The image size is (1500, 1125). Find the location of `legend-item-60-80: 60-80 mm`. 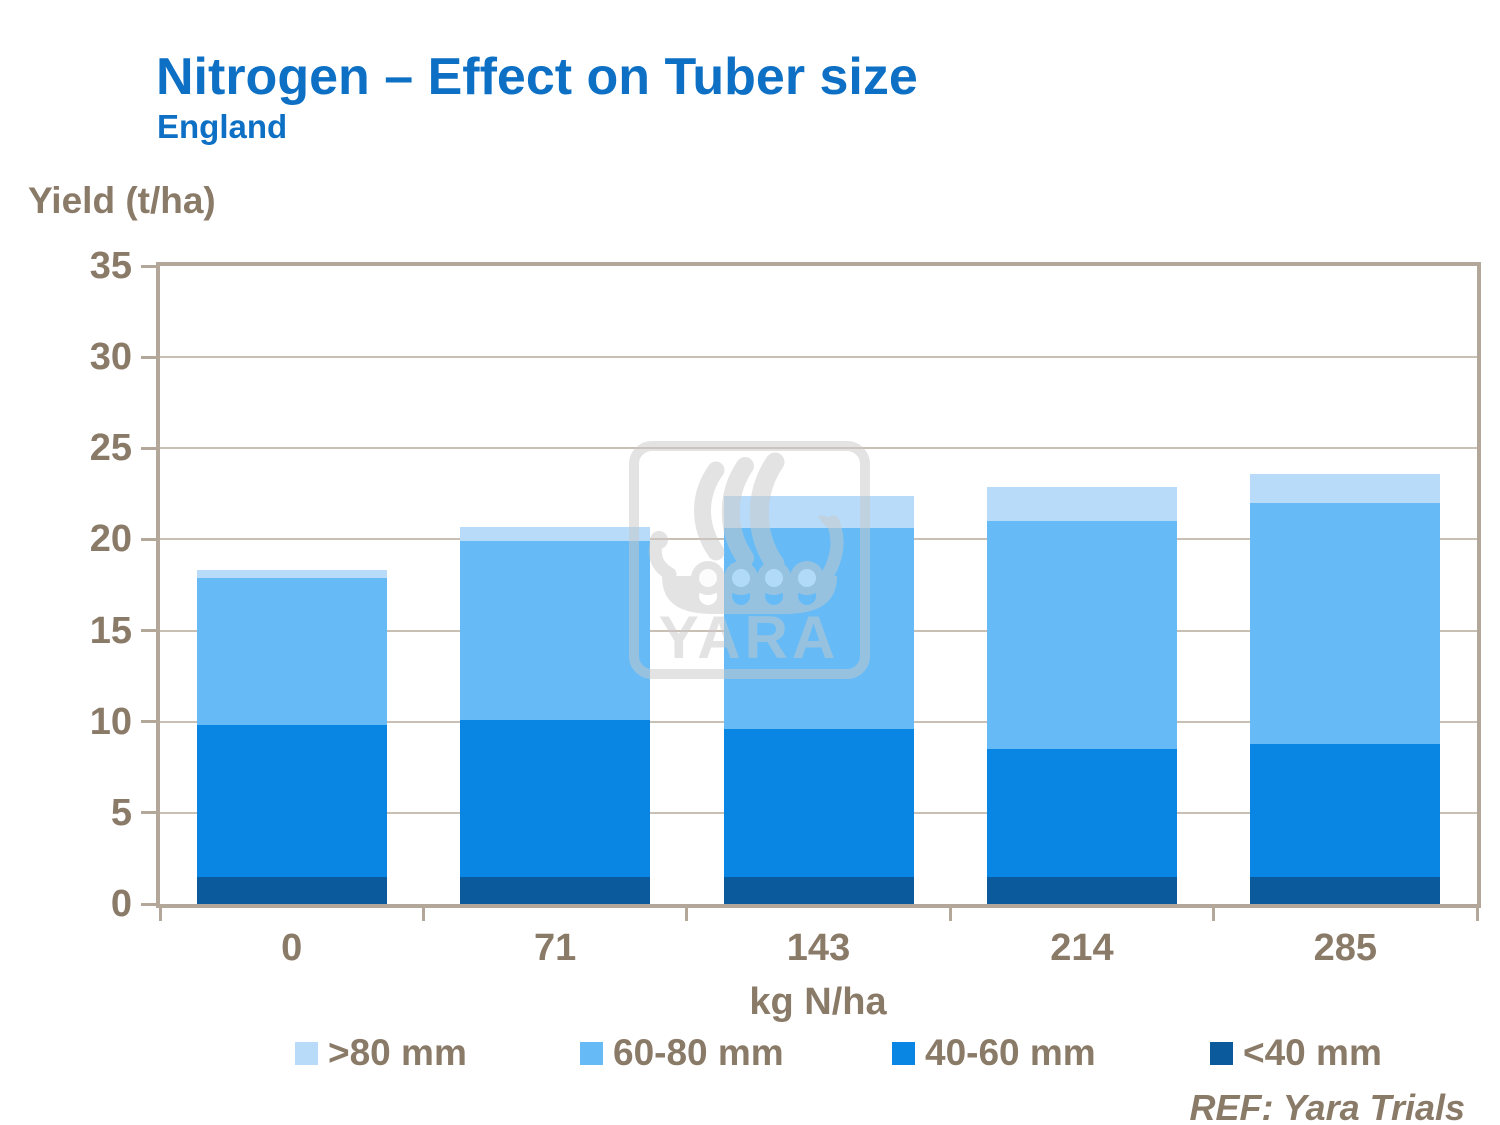

legend-item-60-80: 60-80 mm is located at coordinates (682, 1052).